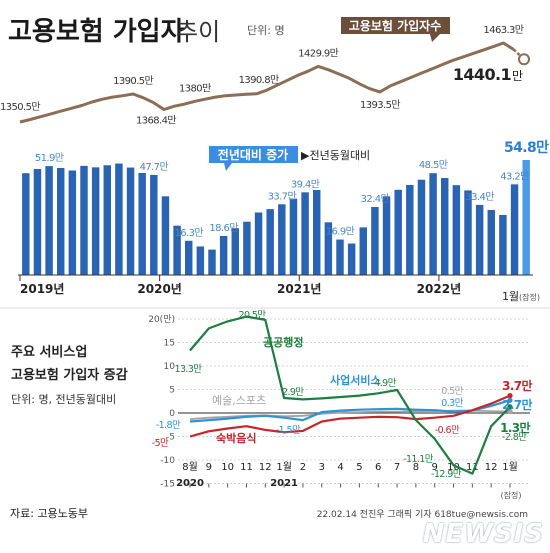  I want to click on service-y-tick-label: -5, so click(170, 438).